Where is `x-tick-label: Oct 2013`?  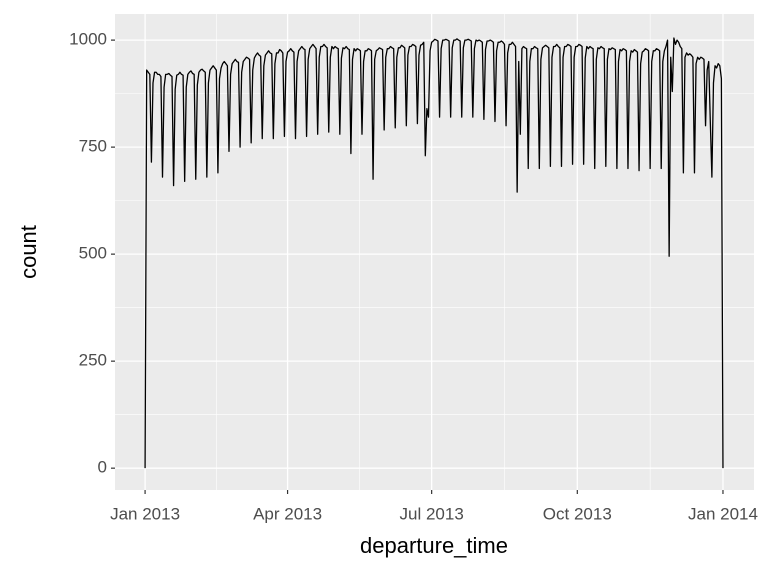
x-tick-label: Oct 2013 is located at coordinates (577, 513).